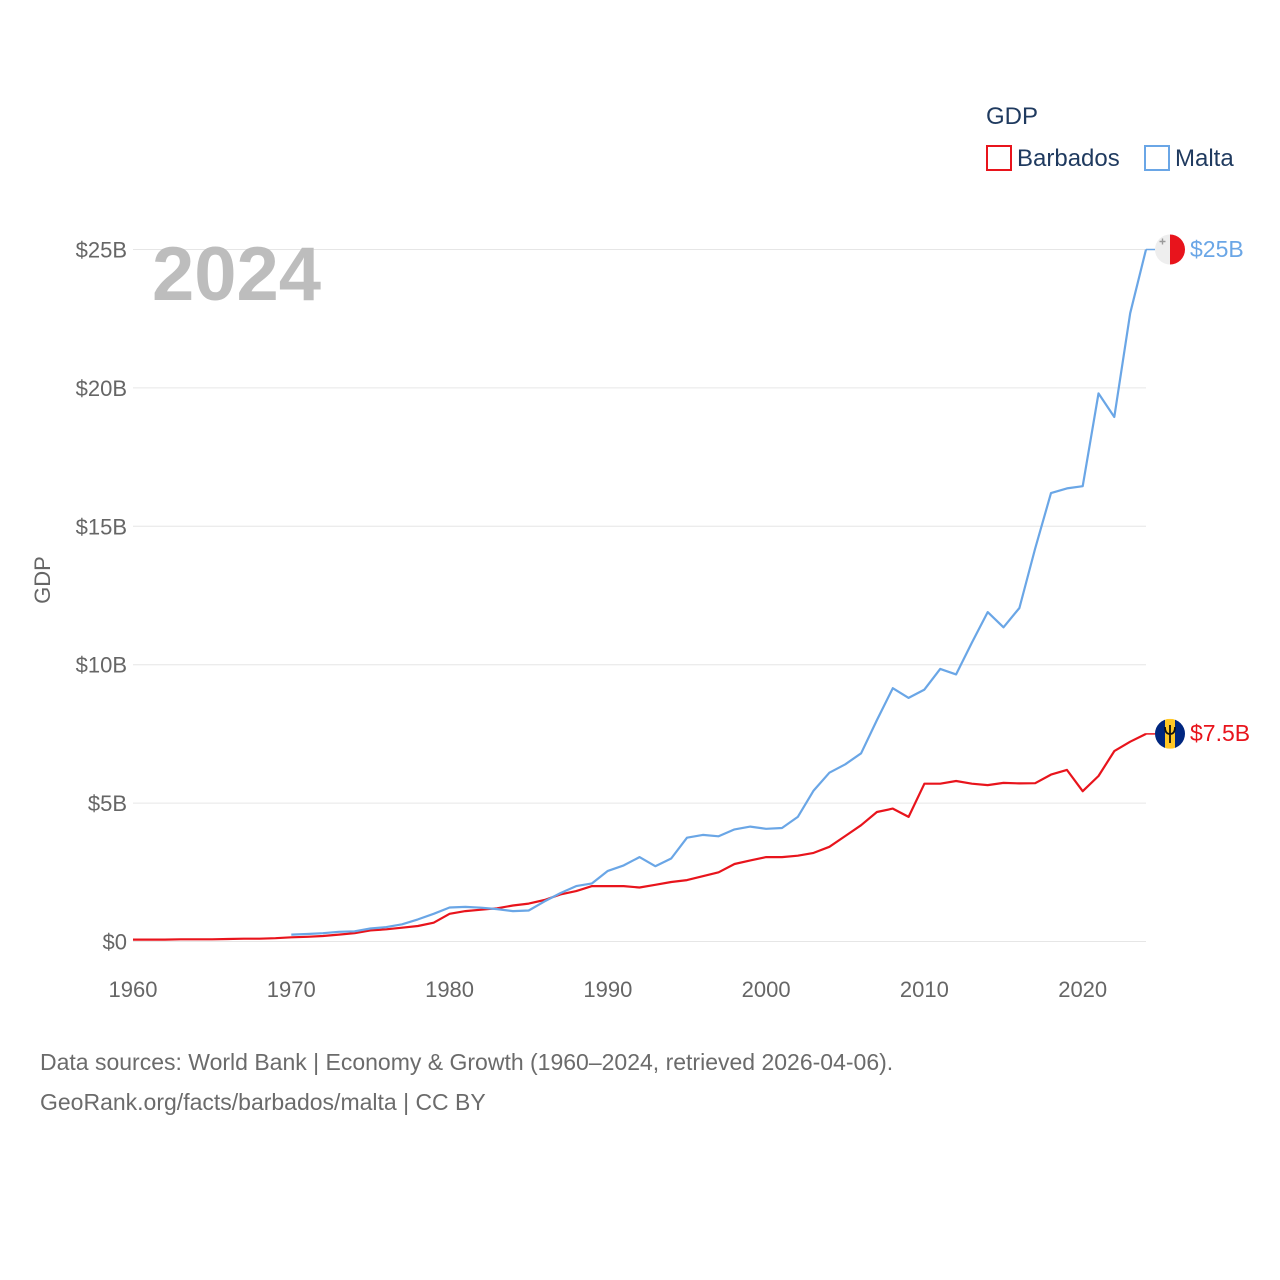  I want to click on y-tick-label: $0, so click(115, 942).